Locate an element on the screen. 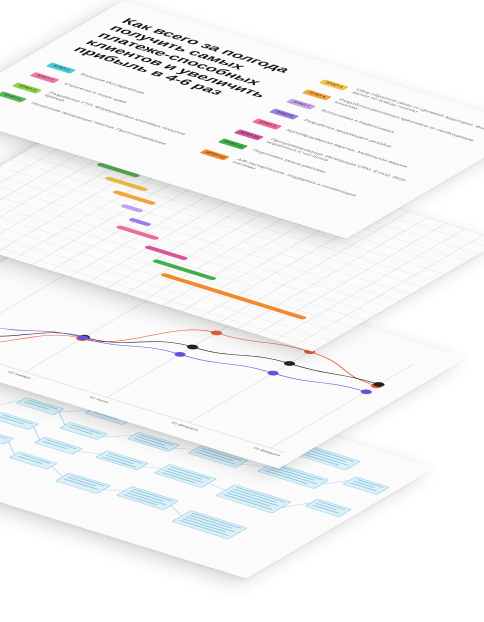 This screenshot has width=484, height=622. stage-chip: ЭТАП 5 is located at coordinates (334, 85).